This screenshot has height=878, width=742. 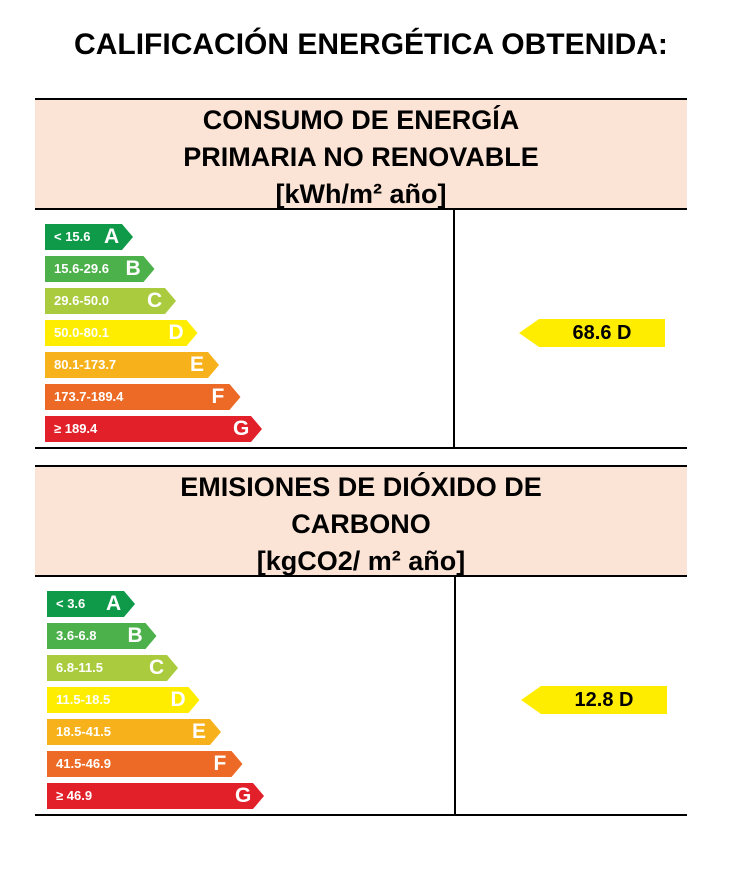 I want to click on rating-bar-a: < 15.6 A, so click(x=89, y=237).